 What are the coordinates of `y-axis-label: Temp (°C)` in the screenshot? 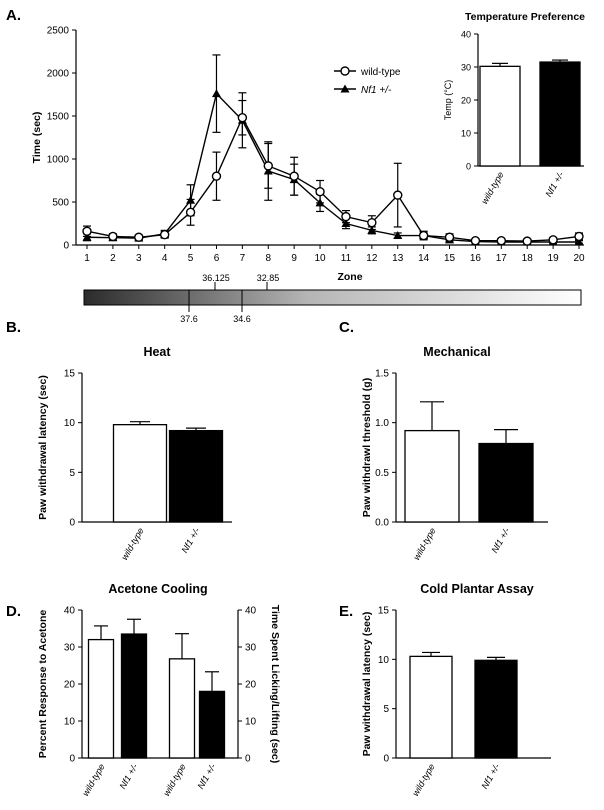 It's located at (448, 100).